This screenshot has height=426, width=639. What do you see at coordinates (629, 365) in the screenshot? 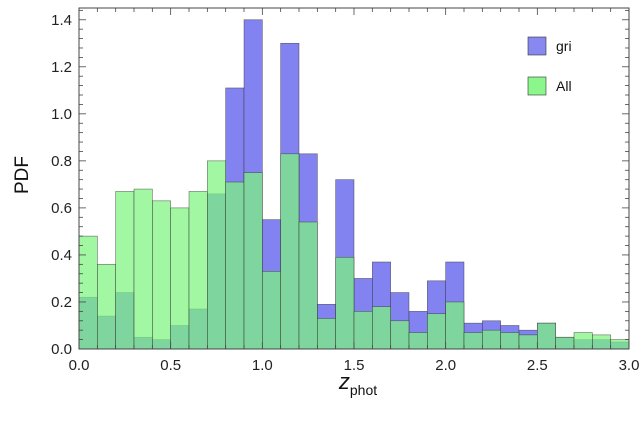
I see `x-tick-label: 3.0` at bounding box center [629, 365].